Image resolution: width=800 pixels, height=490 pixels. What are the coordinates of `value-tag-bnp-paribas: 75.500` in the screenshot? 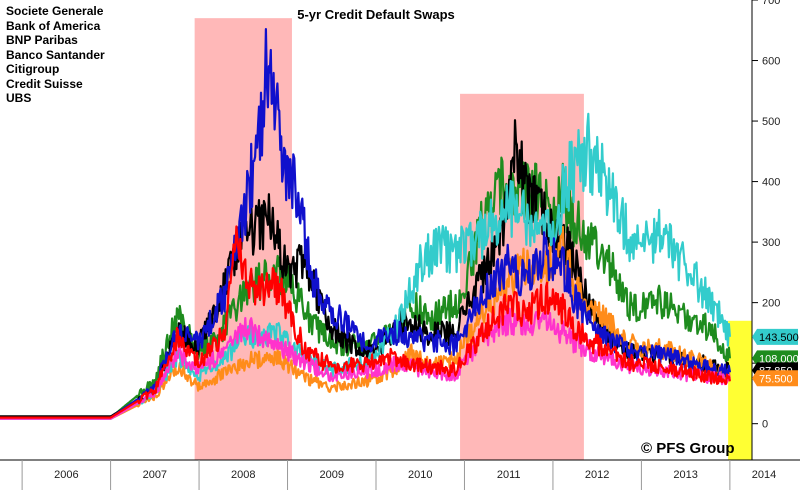 It's located at (775, 378).